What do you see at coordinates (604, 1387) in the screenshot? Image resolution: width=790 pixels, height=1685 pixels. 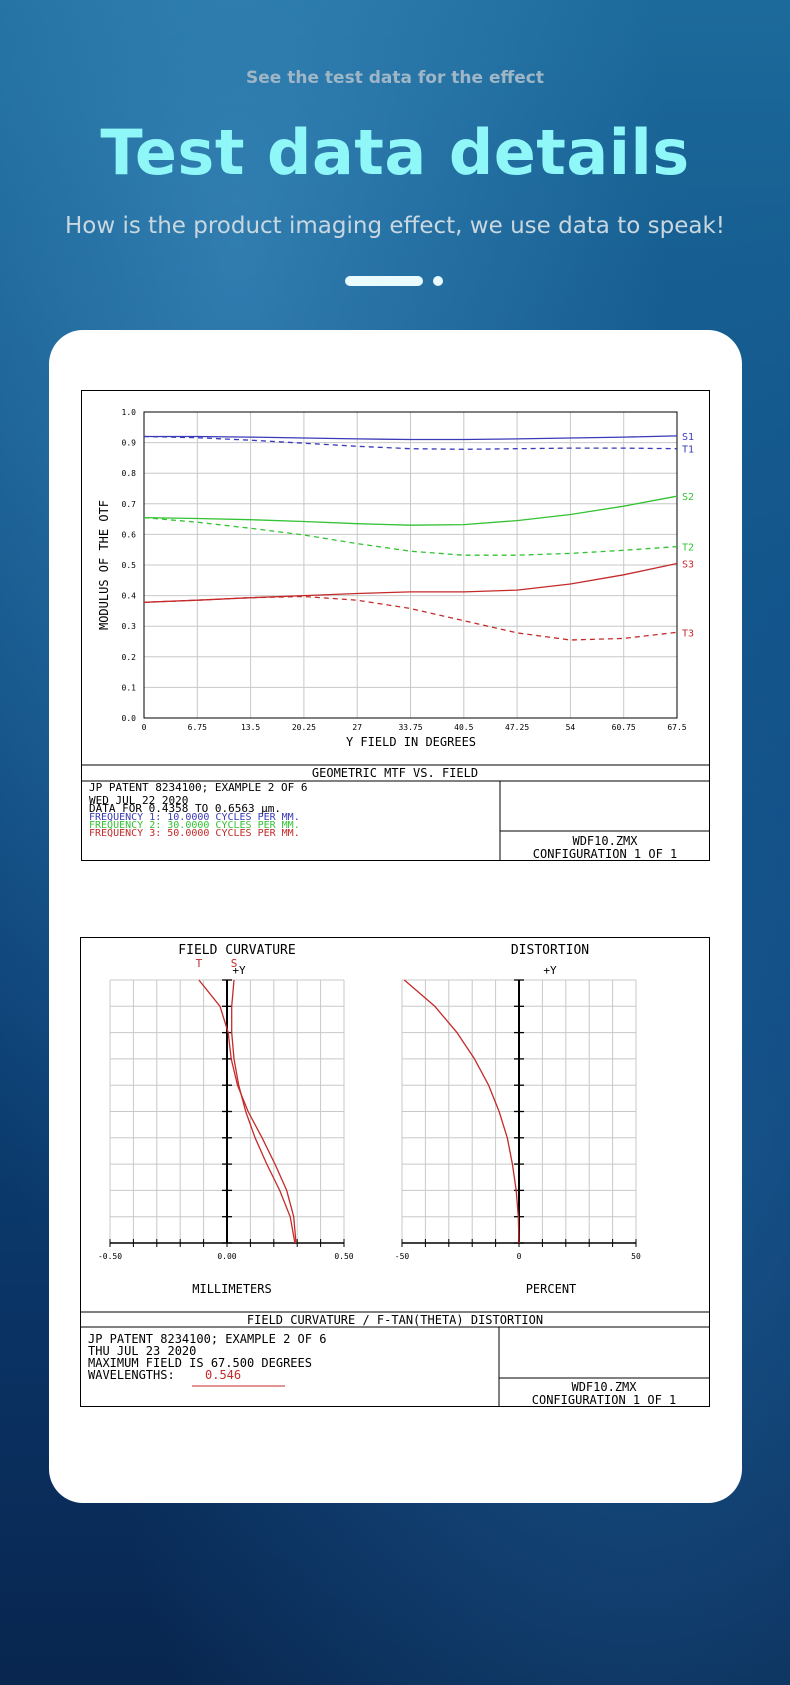 I see `fc-info-file: WDF10.ZMX` at bounding box center [604, 1387].